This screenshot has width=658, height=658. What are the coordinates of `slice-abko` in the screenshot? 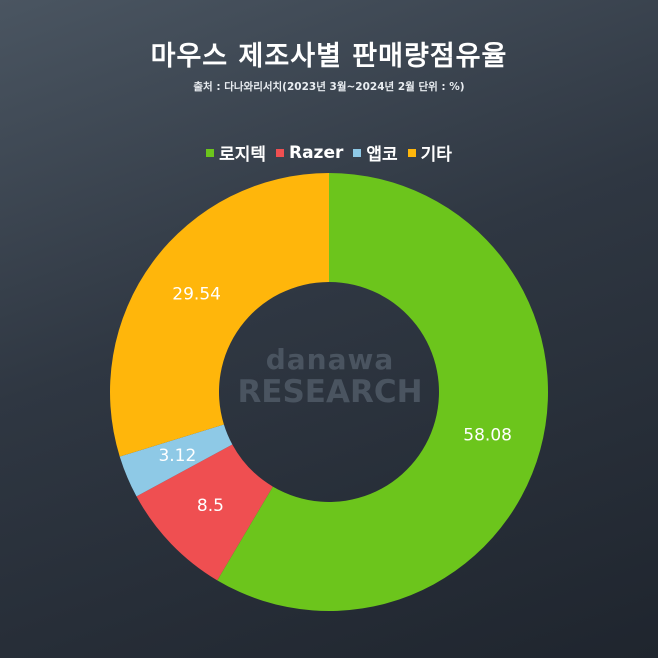 It's located at (176, 460).